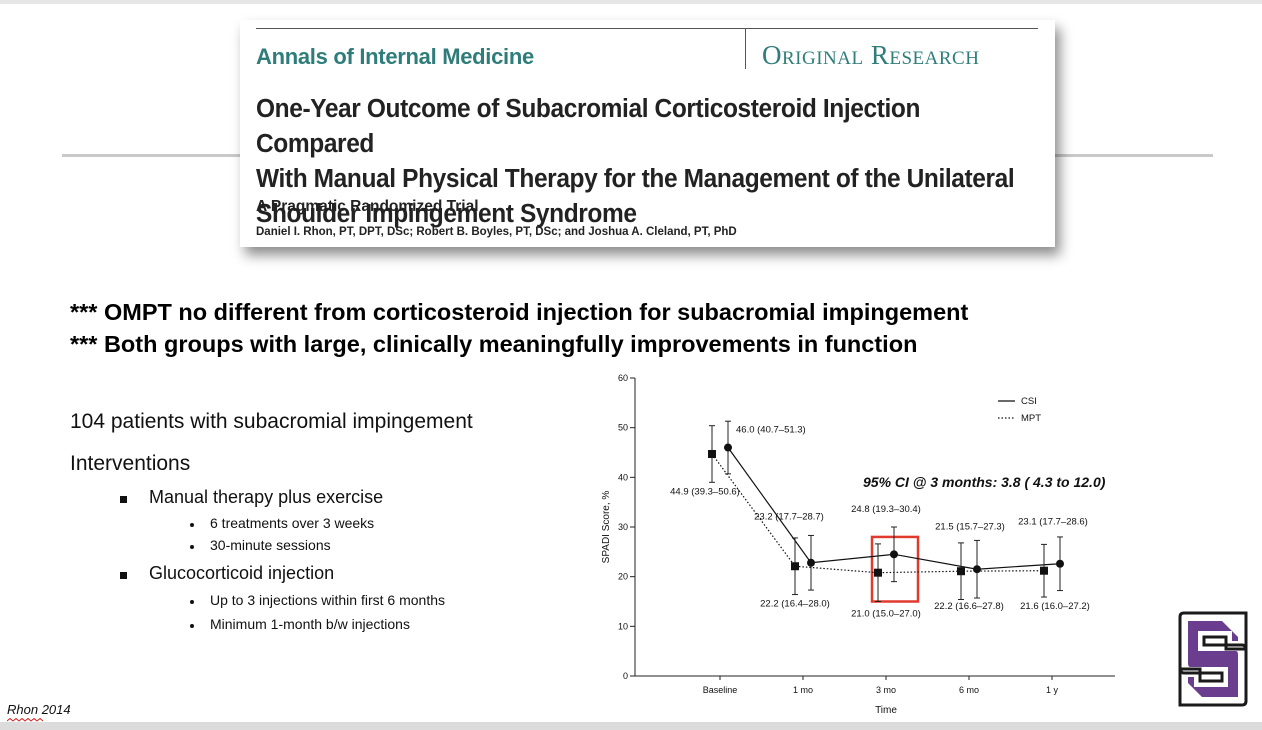 Image resolution: width=1262 pixels, height=730 pixels. What do you see at coordinates (969, 690) in the screenshot?
I see `x-tick-label: 6 mo` at bounding box center [969, 690].